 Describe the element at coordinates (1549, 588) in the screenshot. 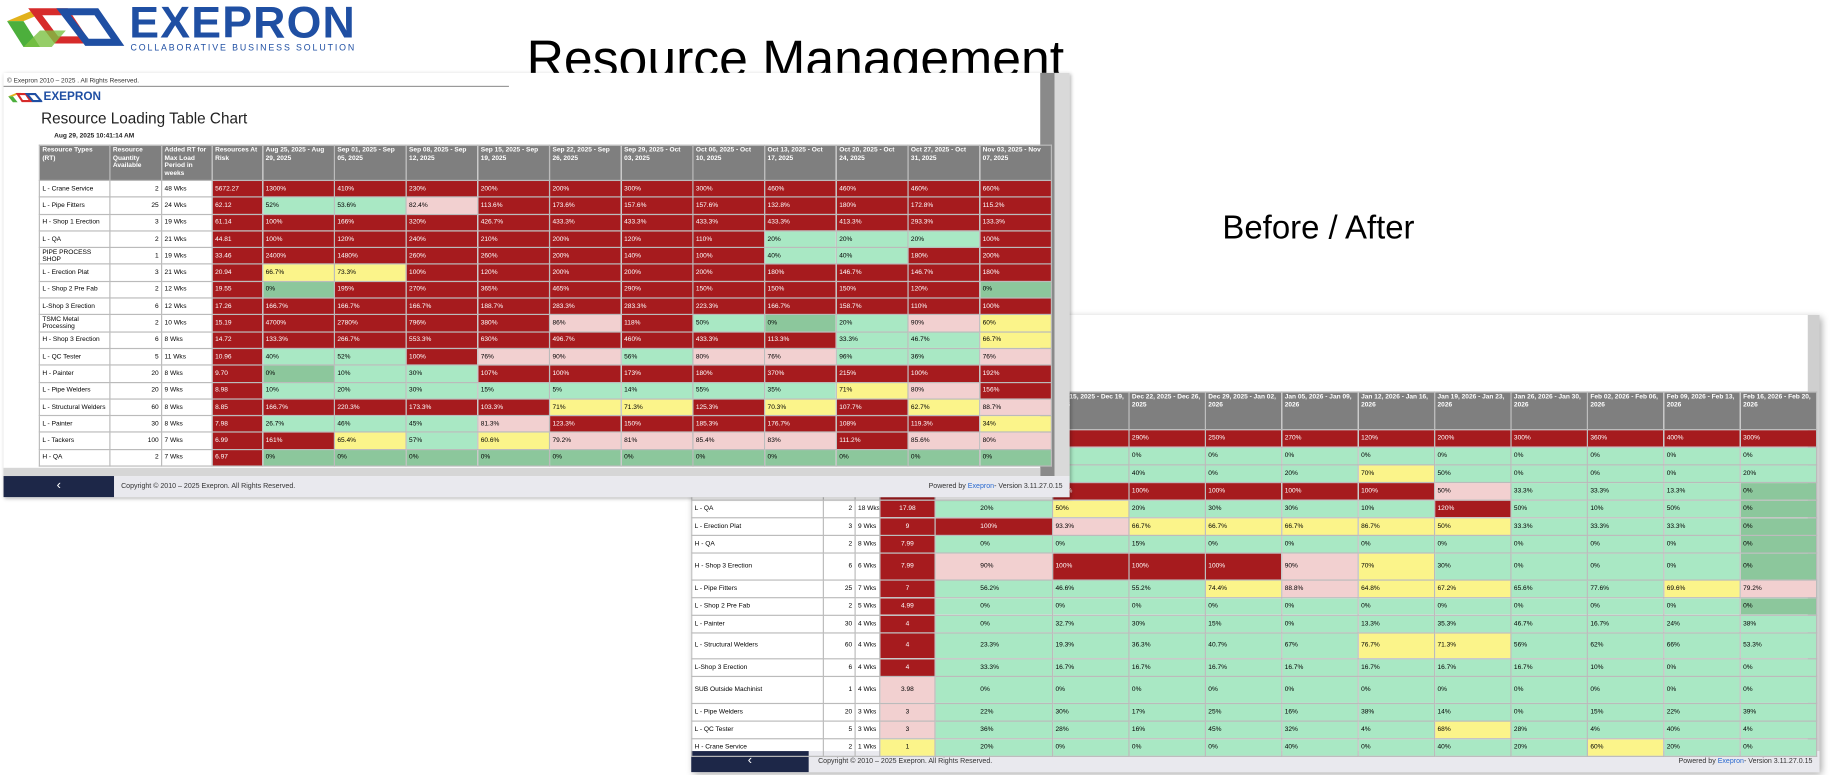

I see `table-cell: 65.6%` at that location.